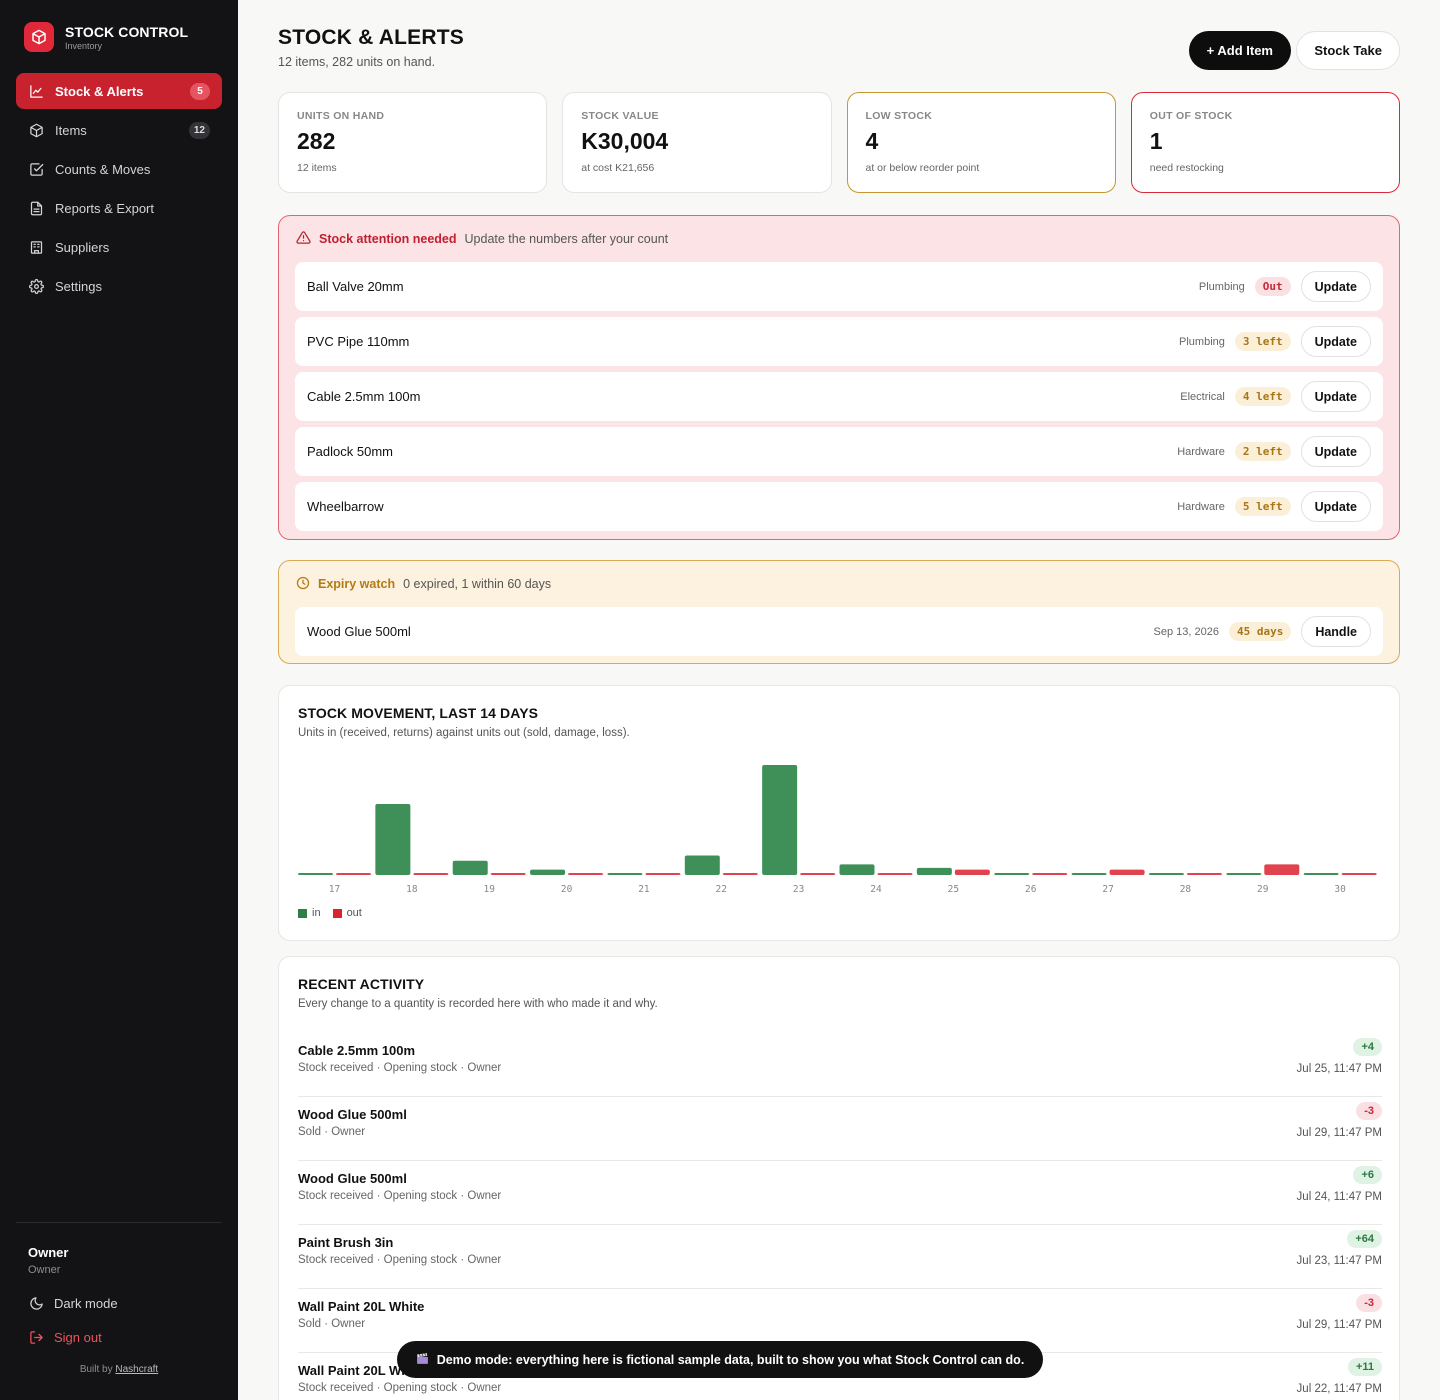 This screenshot has height=1400, width=1440. Describe the element at coordinates (876, 889) in the screenshot. I see `x-tick-label: 24` at that location.